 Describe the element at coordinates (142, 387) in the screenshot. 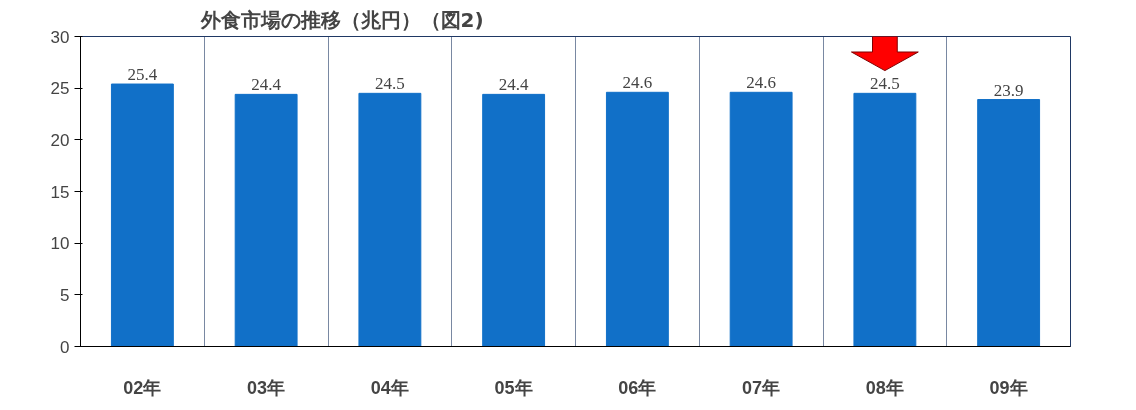

I see `x-tick-label: 02年` at that location.